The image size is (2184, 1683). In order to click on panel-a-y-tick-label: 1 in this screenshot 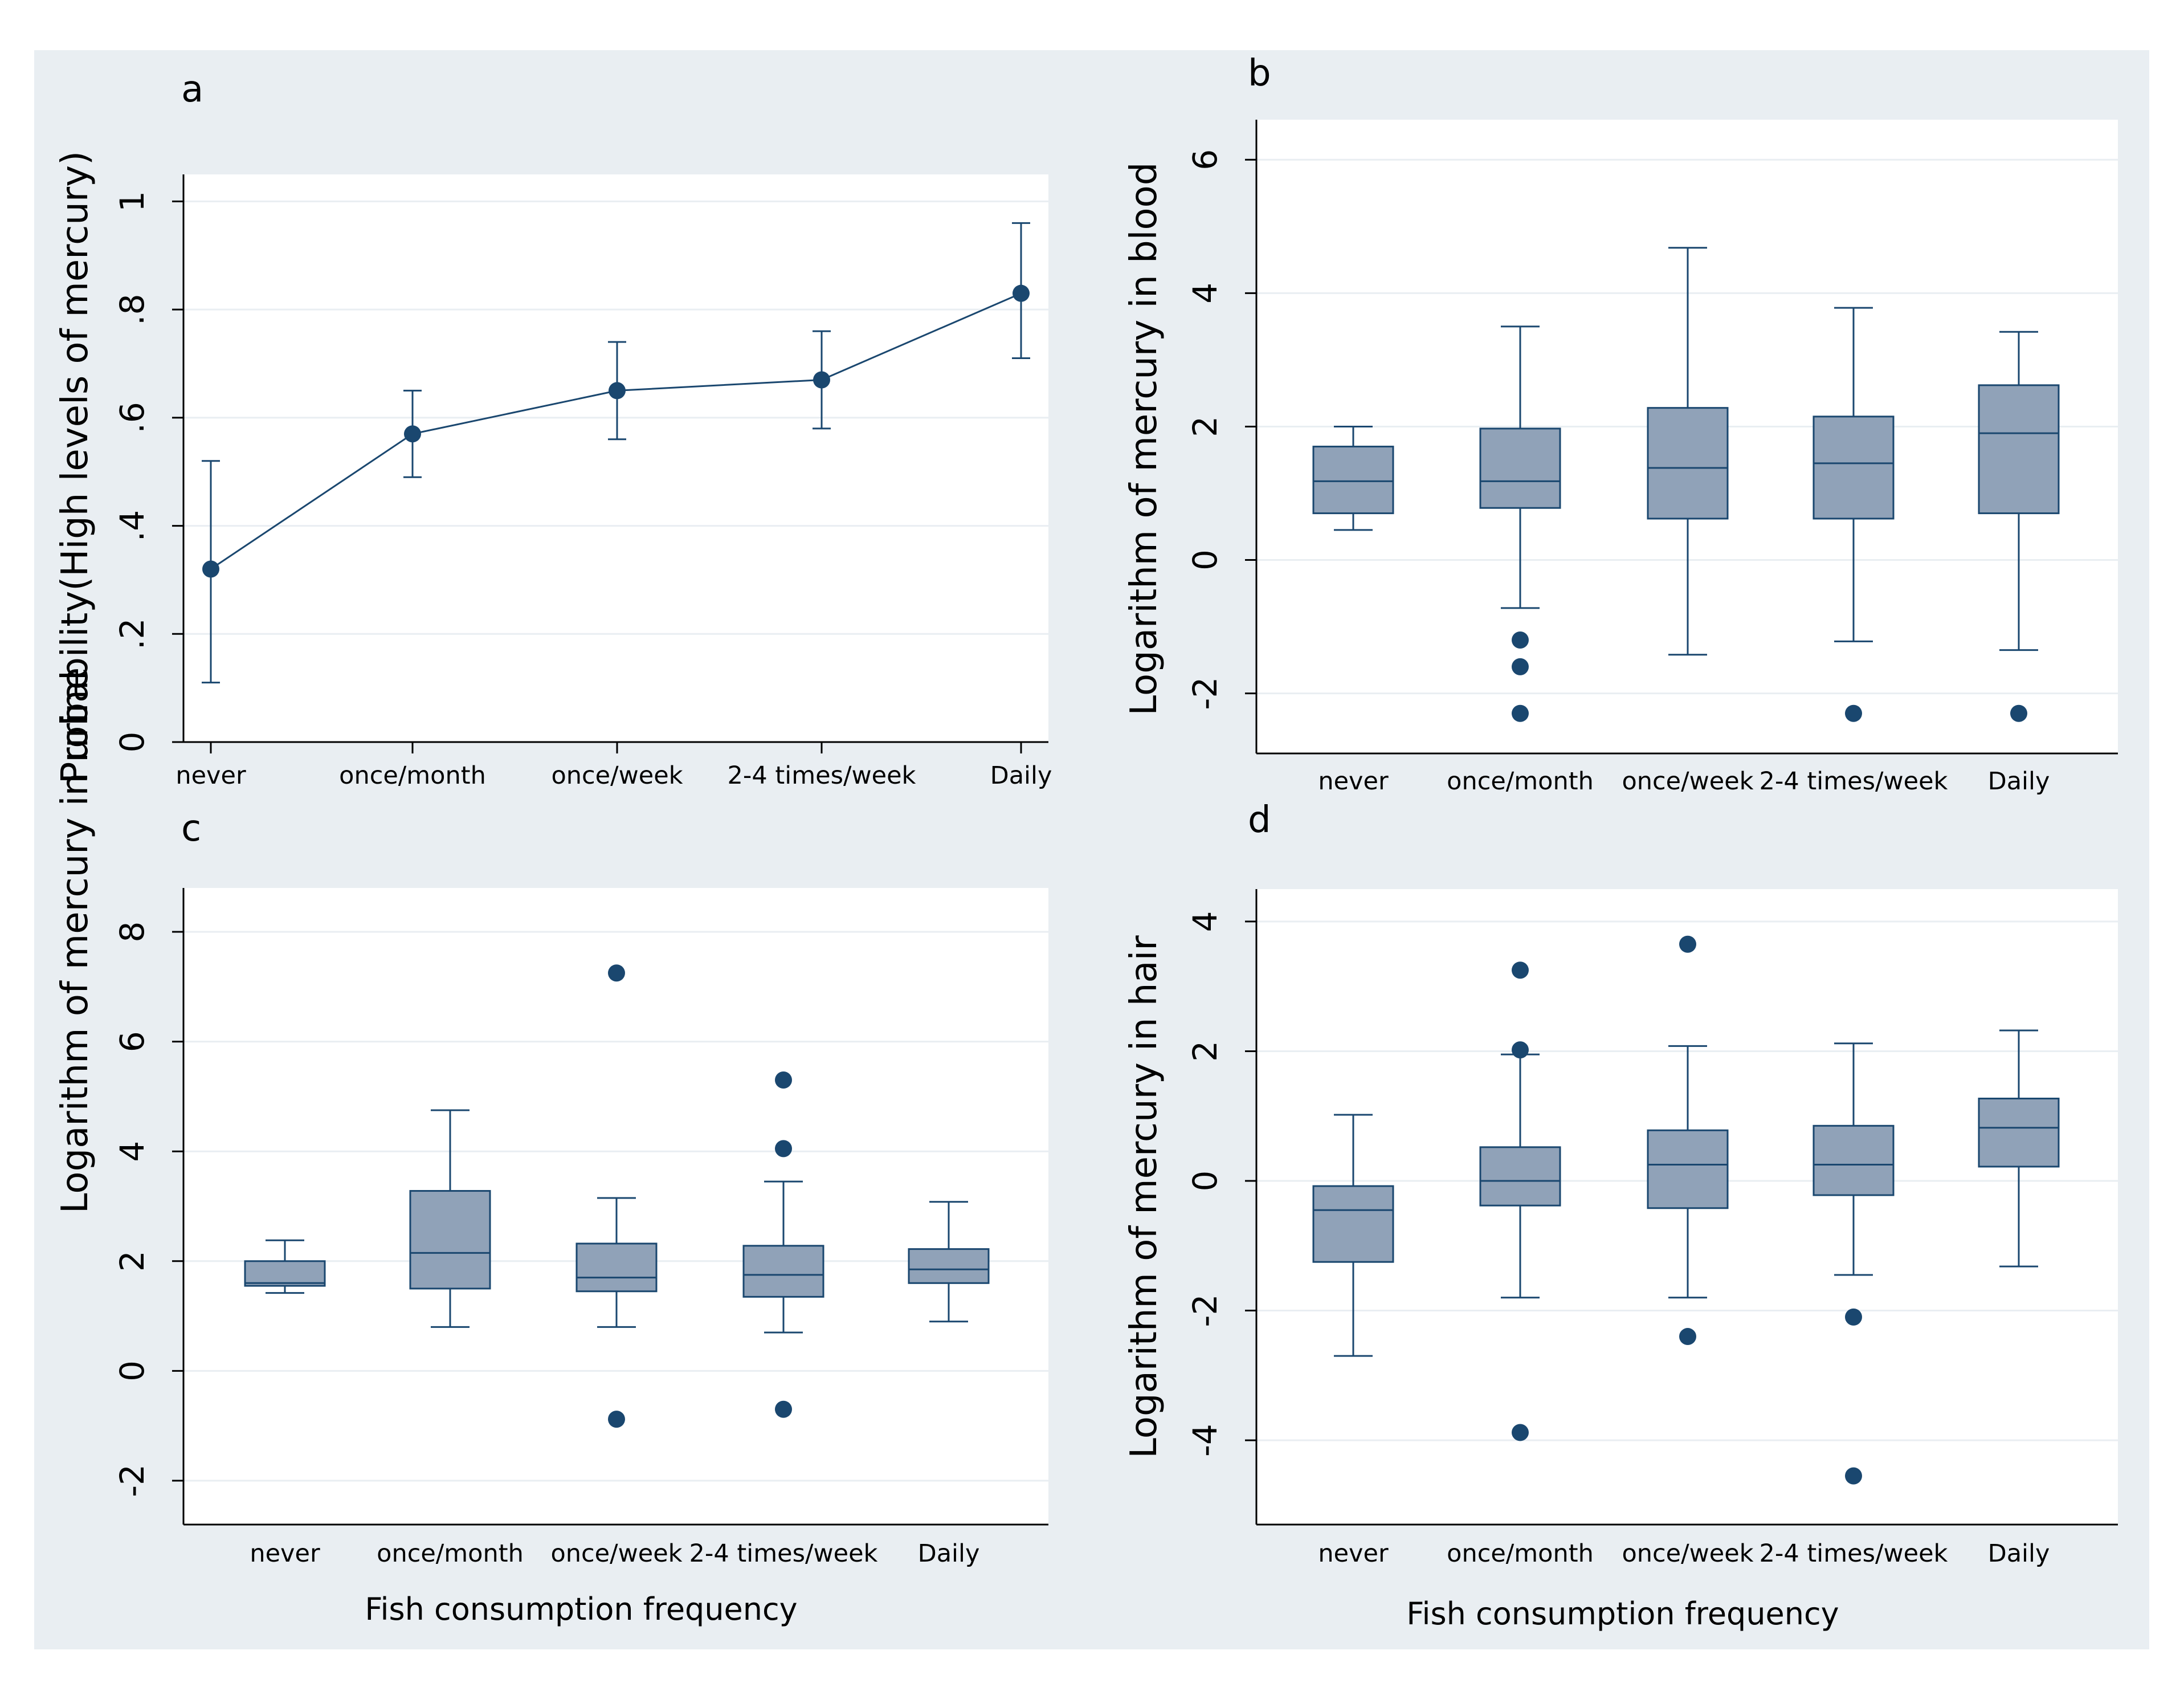, I will do `click(132, 202)`.